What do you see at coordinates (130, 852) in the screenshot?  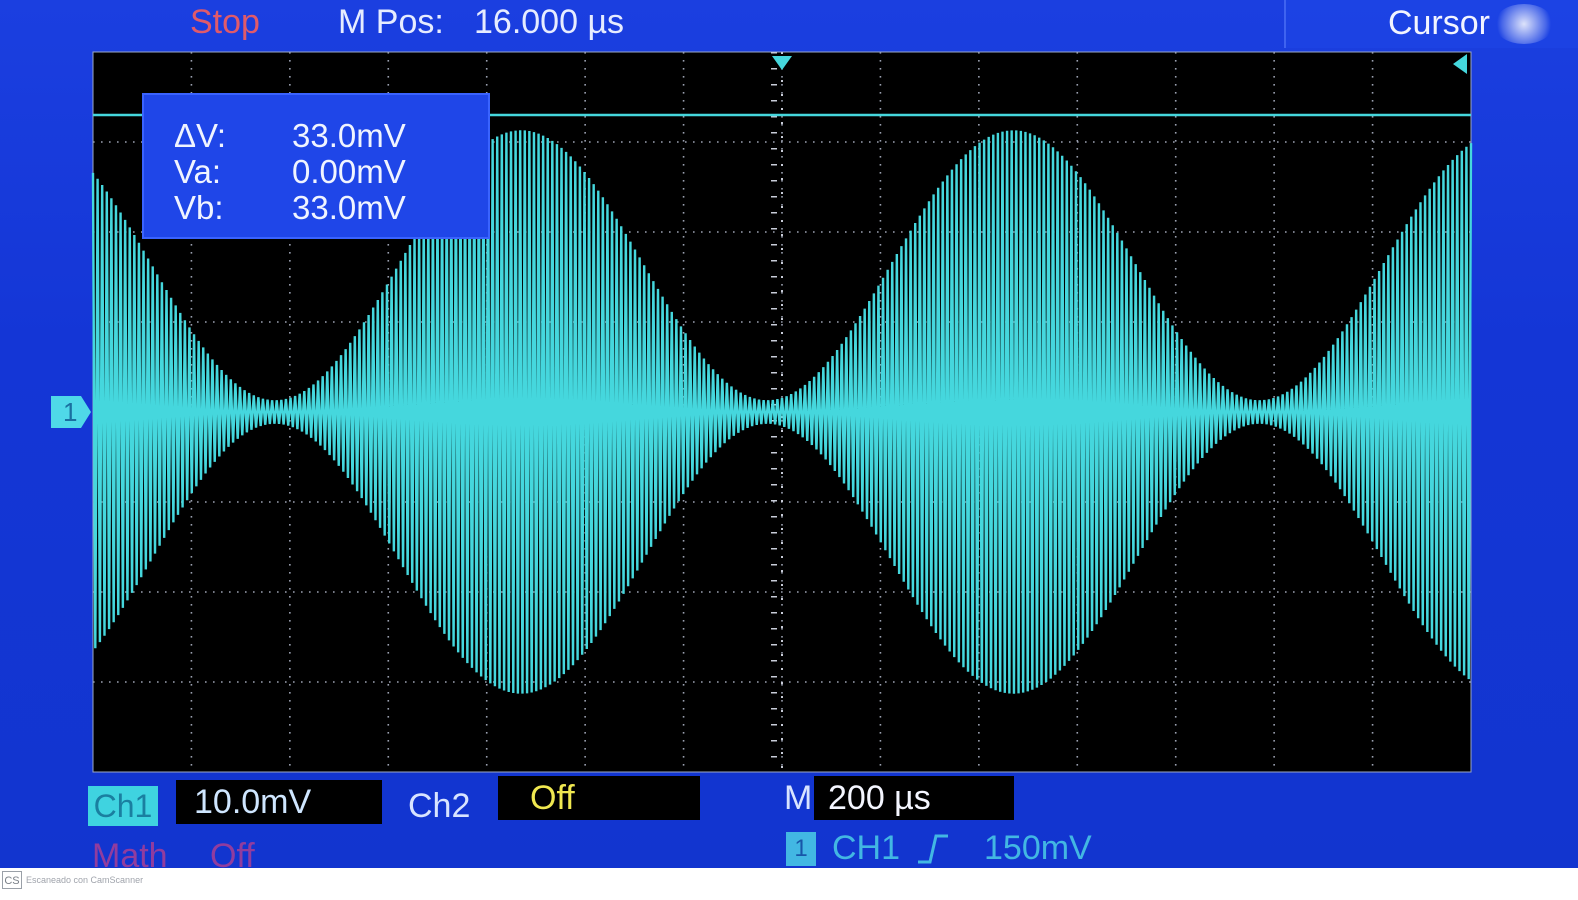 I see `math-label: Math` at bounding box center [130, 852].